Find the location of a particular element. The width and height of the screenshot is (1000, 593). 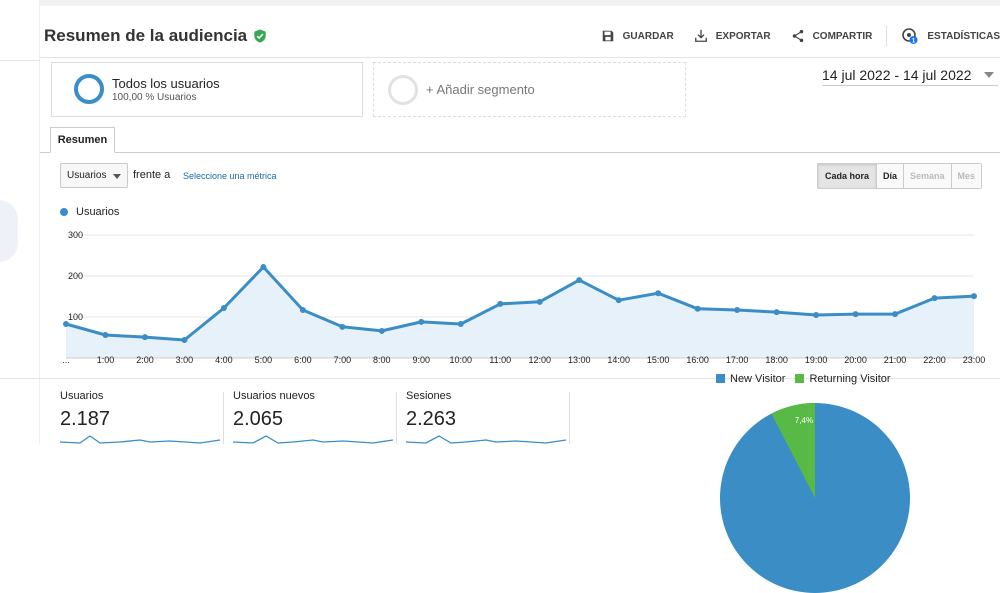

stat-label: Usuarios nuevos is located at coordinates (274, 396).